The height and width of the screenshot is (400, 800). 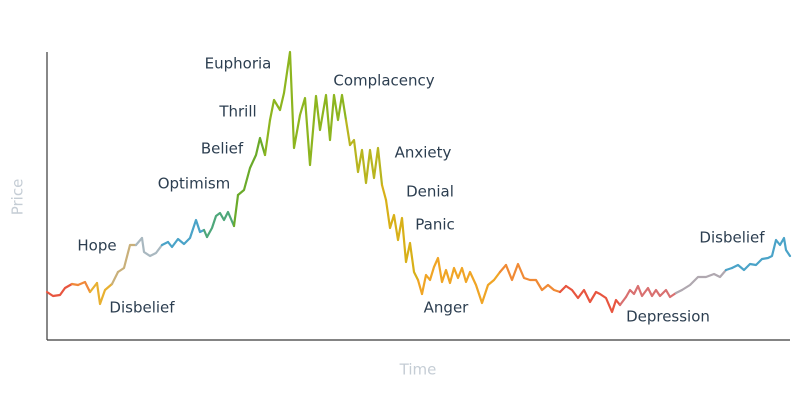 What do you see at coordinates (383, 81) in the screenshot?
I see `annotation: Complacency` at bounding box center [383, 81].